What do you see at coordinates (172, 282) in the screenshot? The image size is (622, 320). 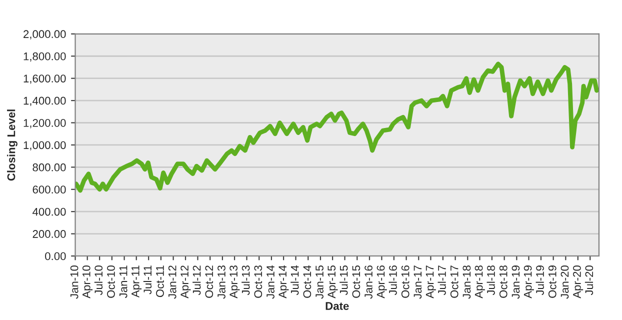 I see `x-tick-label: Jan-12` at bounding box center [172, 282].